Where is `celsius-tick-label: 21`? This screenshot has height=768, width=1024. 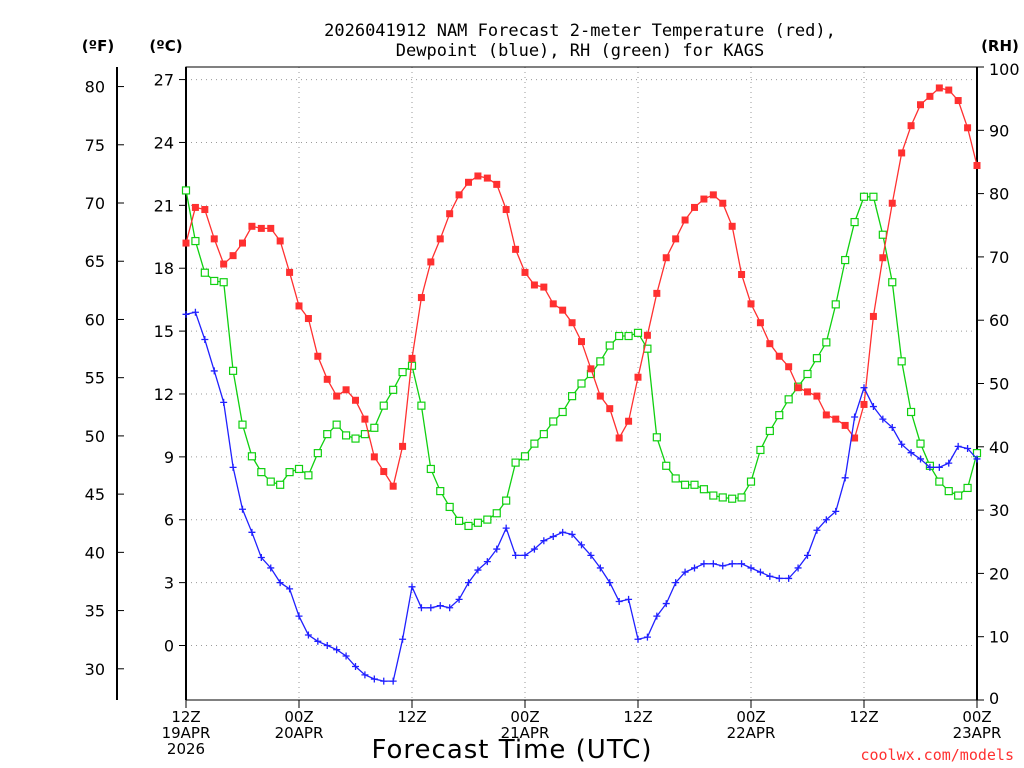 celsius-tick-label: 21 is located at coordinates (164, 205).